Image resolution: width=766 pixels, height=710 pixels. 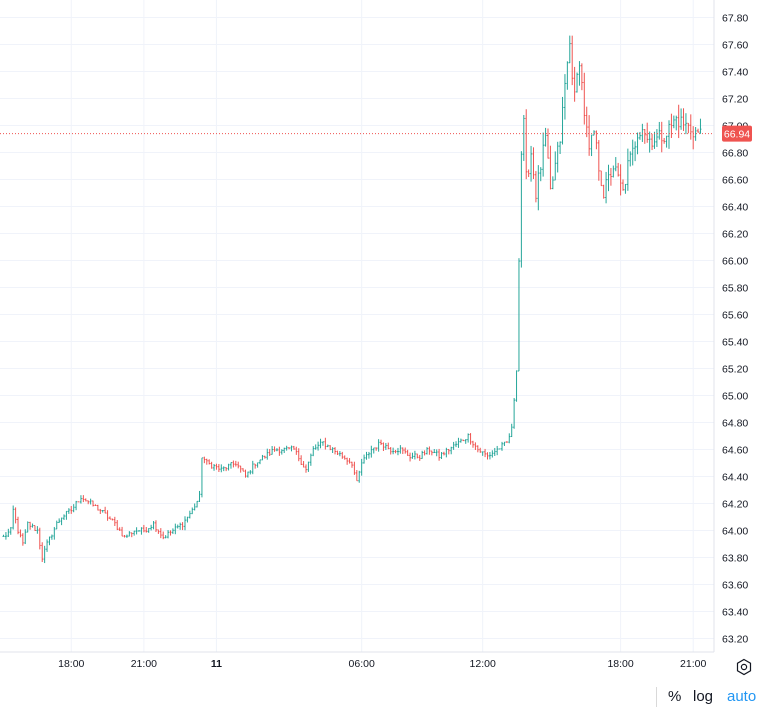 What do you see at coordinates (216, 664) in the screenshot?
I see `x-tick-label: 11` at bounding box center [216, 664].